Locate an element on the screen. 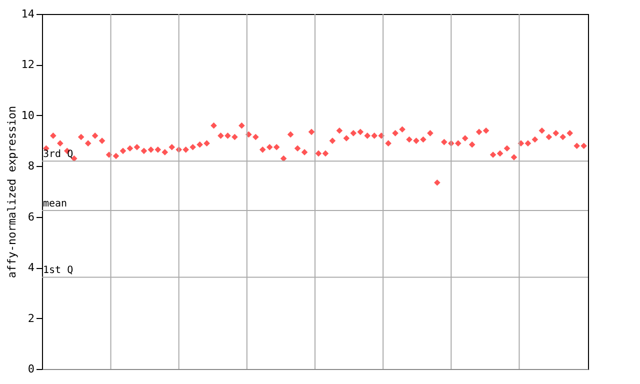 The height and width of the screenshot is (384, 640). y-tick-label: 8 is located at coordinates (31, 166).